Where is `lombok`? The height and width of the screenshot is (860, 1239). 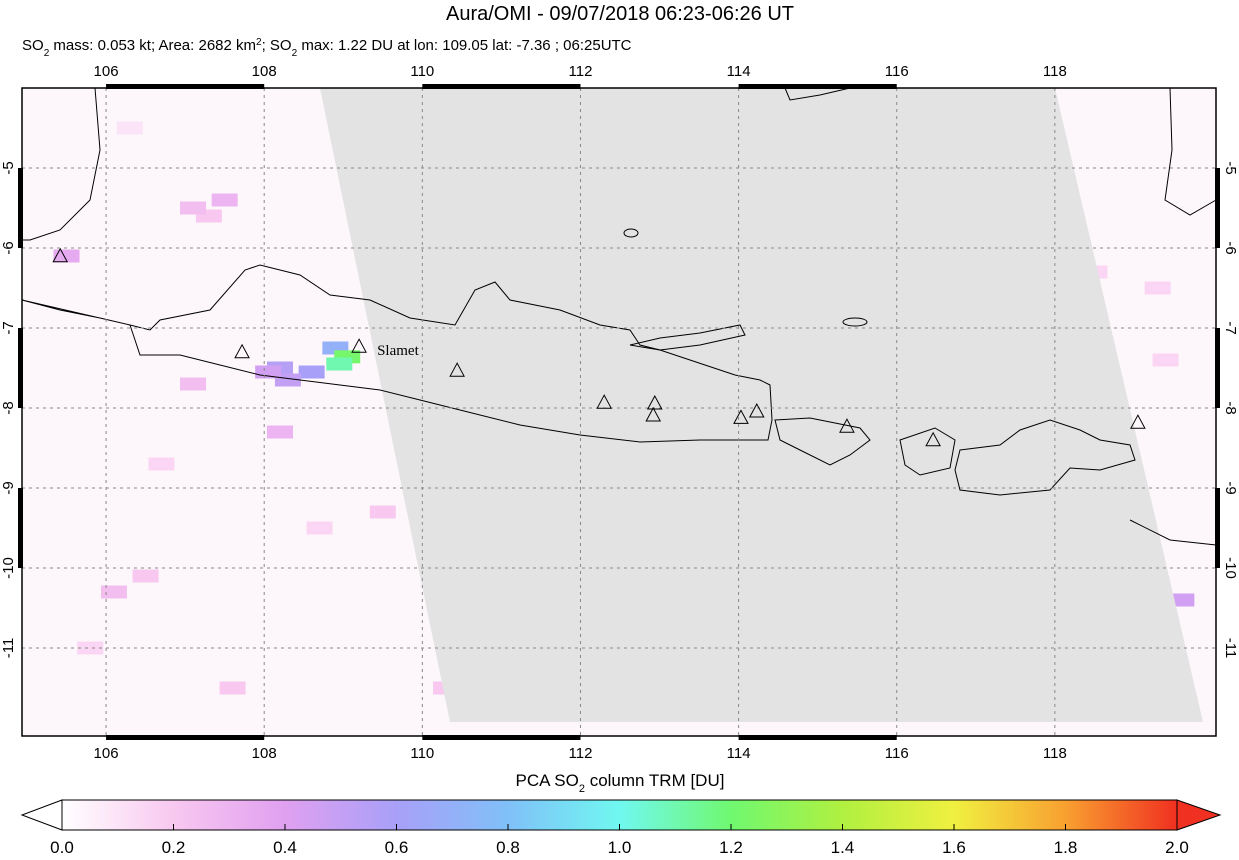 lombok is located at coordinates (927, 451).